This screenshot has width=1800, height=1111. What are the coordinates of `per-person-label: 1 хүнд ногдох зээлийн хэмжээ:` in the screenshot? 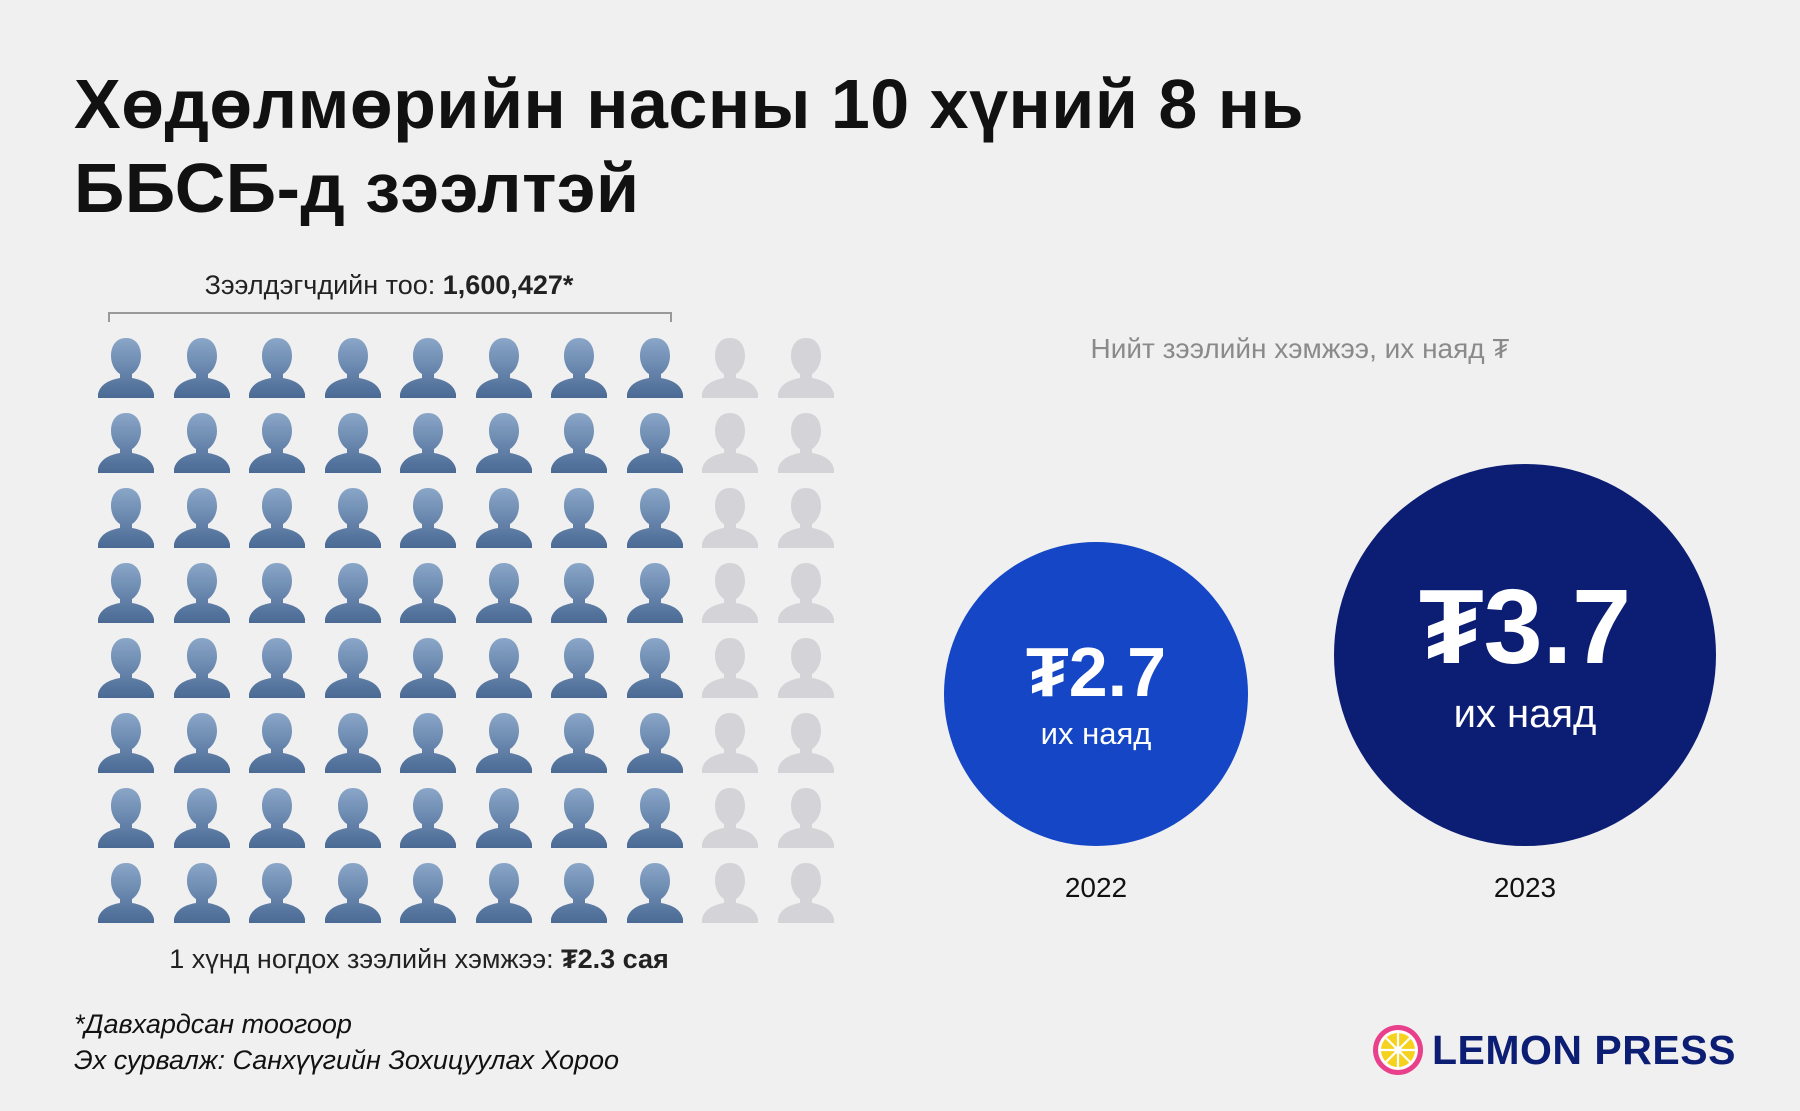 It's located at (365, 959).